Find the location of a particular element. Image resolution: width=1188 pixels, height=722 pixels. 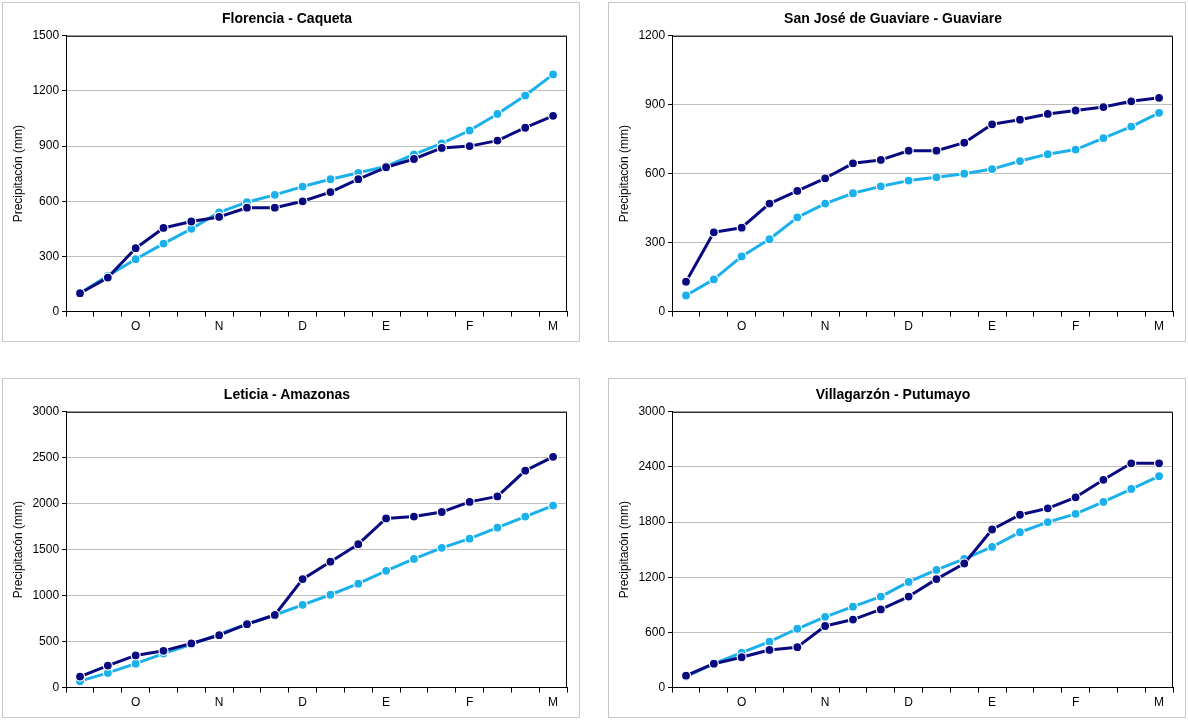

y-tick-label: 1200 is located at coordinates (46, 90).